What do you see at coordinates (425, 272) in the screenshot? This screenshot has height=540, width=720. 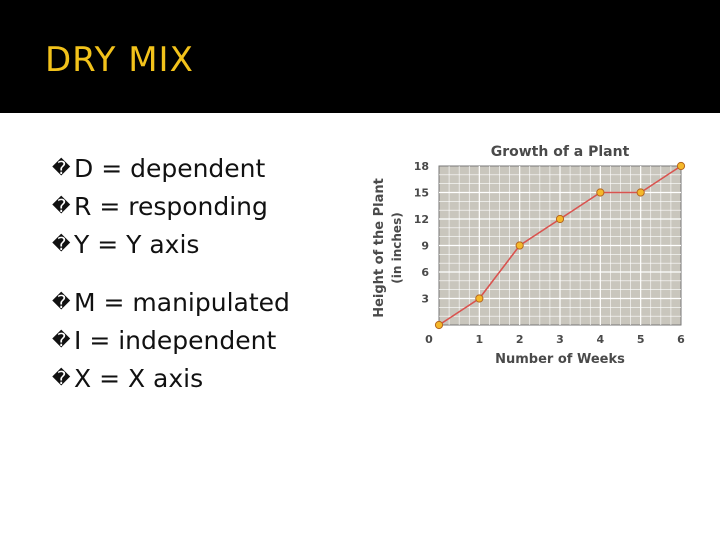 I see `y-tick-label: 6` at bounding box center [425, 272].